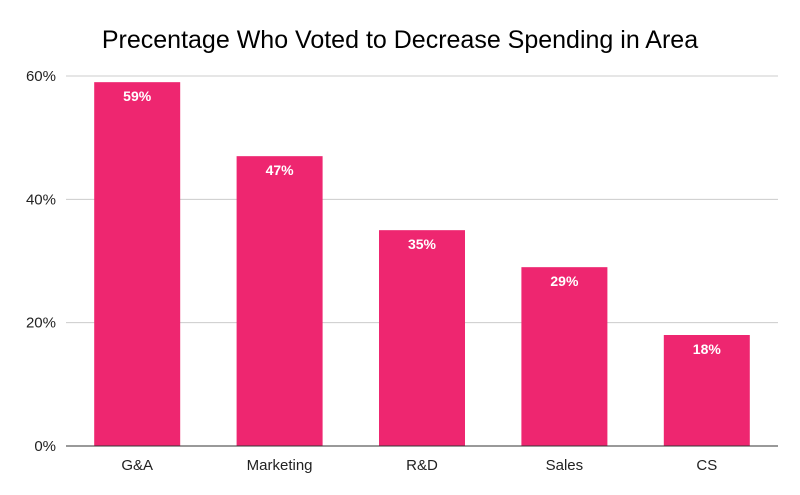 This screenshot has width=800, height=495. Describe the element at coordinates (41, 199) in the screenshot. I see `y-tick-label: 40%` at that location.